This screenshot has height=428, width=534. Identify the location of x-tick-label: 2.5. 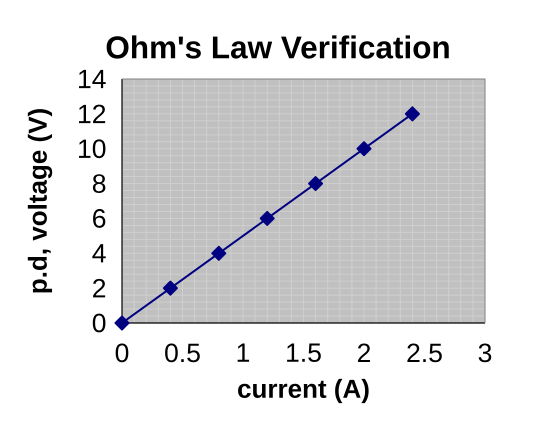
(424, 353).